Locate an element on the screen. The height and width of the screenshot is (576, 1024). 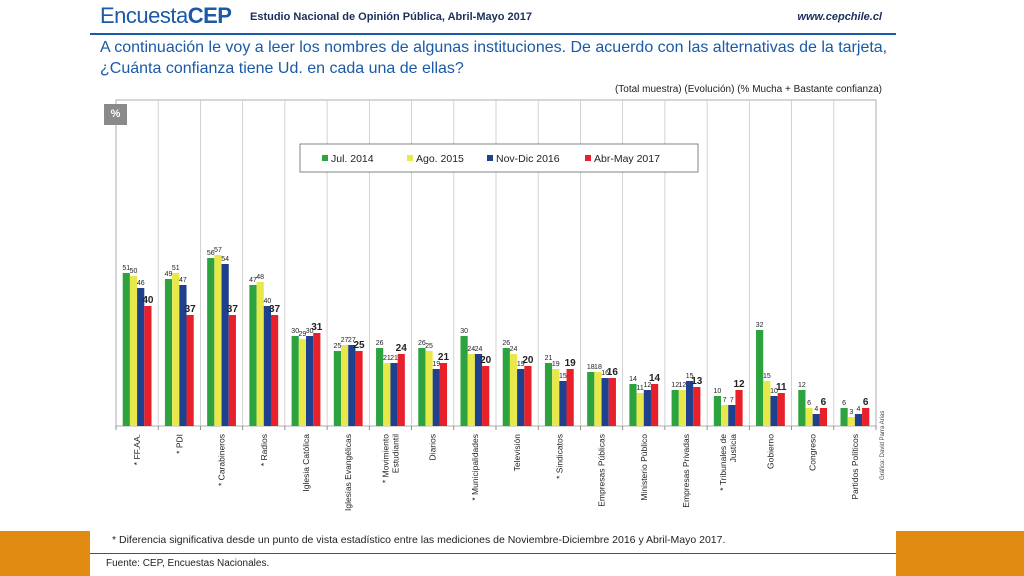
bar-value-label: 32 is located at coordinates (760, 325).